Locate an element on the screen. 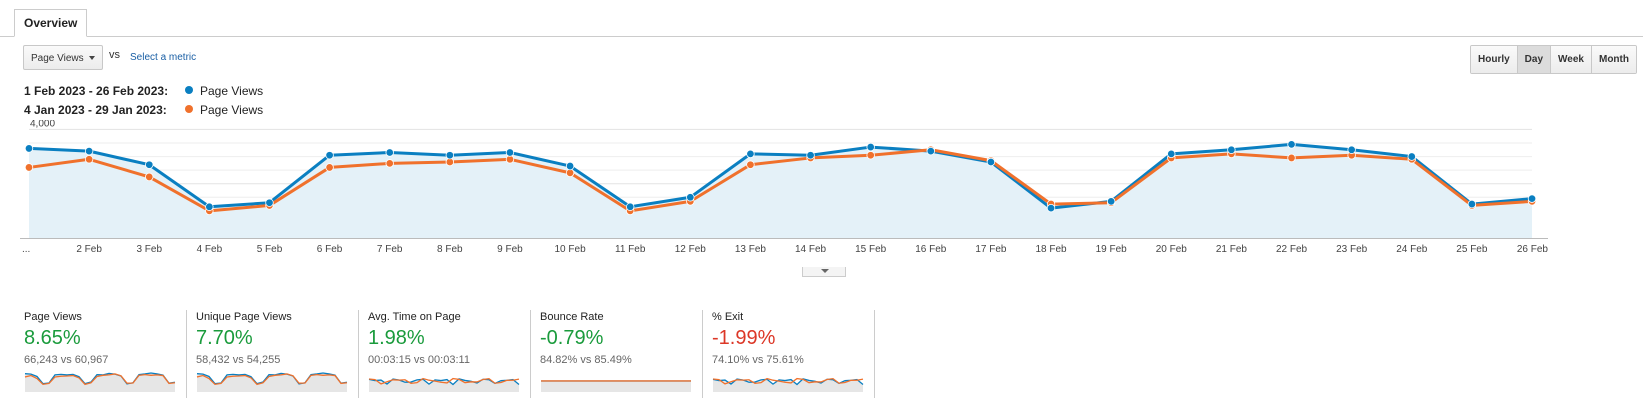  x-tick-label: 11 Feb is located at coordinates (630, 249).